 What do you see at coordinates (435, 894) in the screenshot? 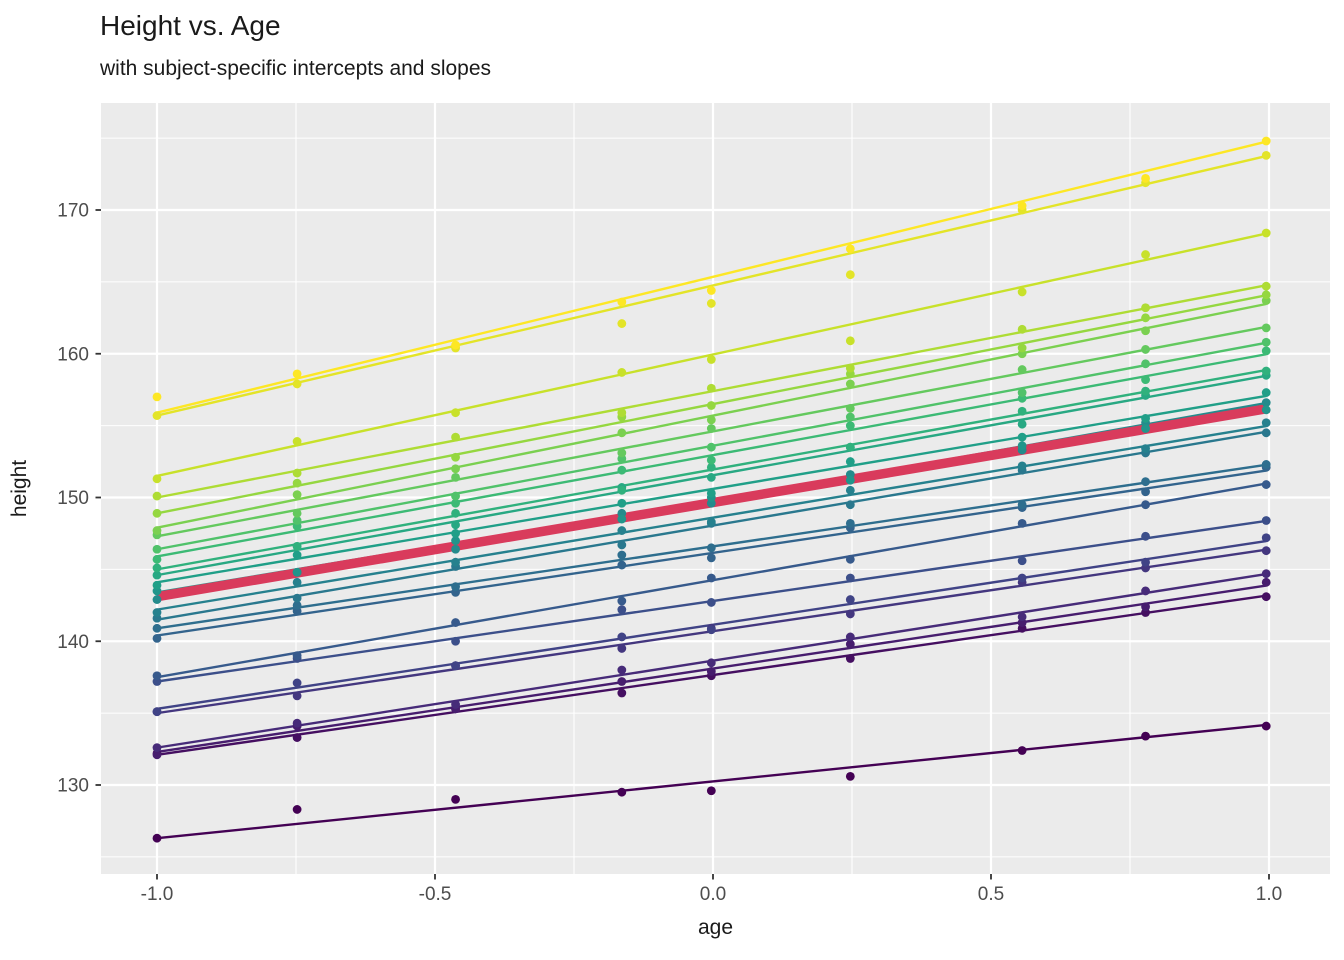
I see `x-tick-label: -0.5` at bounding box center [435, 894].